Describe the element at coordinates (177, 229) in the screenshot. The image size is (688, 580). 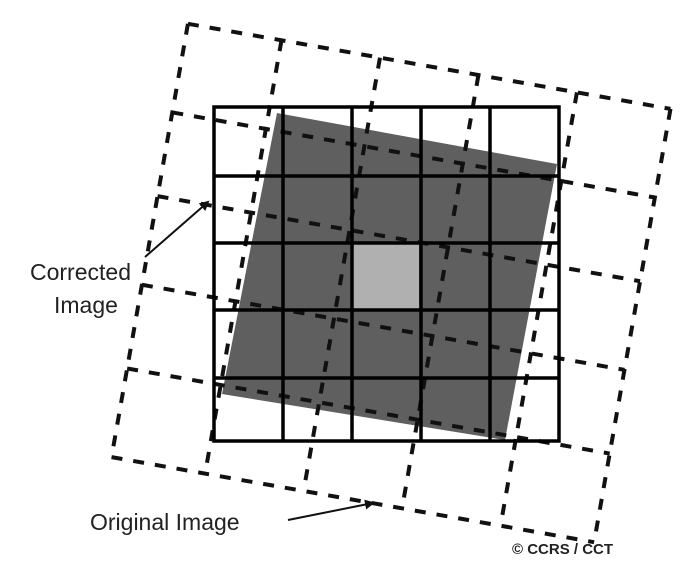
I see `corrected-image-arrow` at that location.